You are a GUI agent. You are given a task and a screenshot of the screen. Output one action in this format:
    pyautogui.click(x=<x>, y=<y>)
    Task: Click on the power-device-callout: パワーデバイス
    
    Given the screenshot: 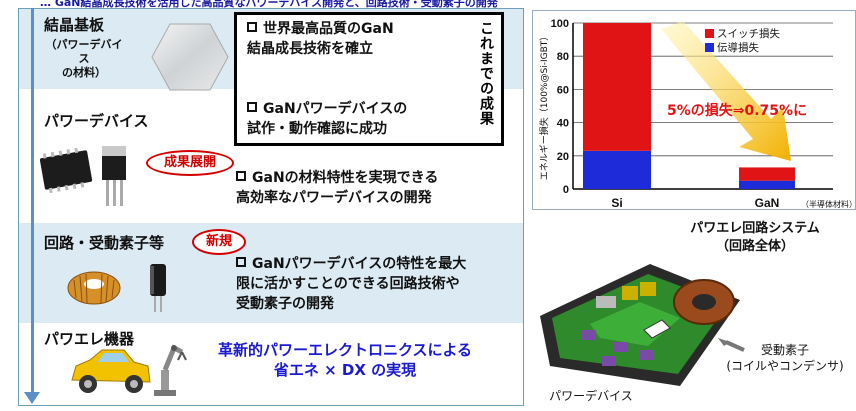 What is the action you would take?
    pyautogui.click(x=591, y=396)
    